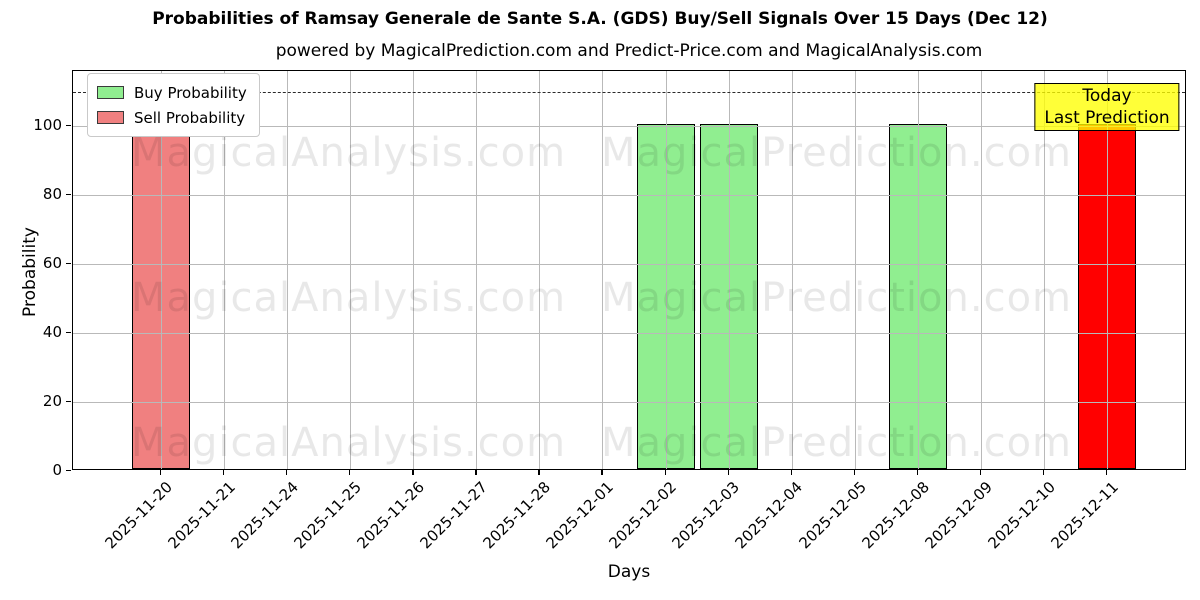  Describe the element at coordinates (47, 125) in the screenshot. I see `y-tick-label: 100` at that location.